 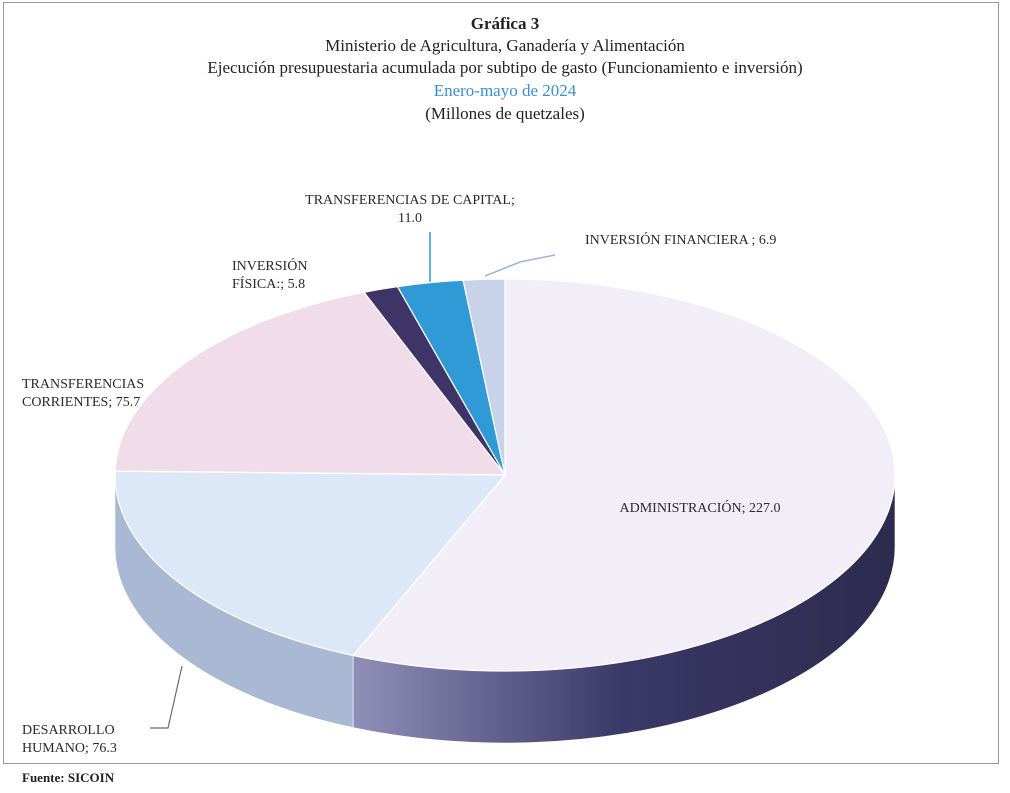 I want to click on slice-label: TRANSFERENCIAS DE CAPITAL; 11.0, so click(x=410, y=209).